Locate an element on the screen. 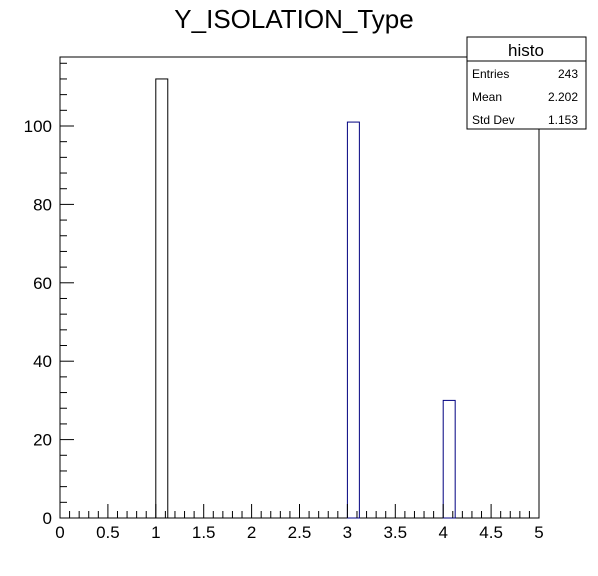  stats-mean-value: 2.202 is located at coordinates (563, 97).